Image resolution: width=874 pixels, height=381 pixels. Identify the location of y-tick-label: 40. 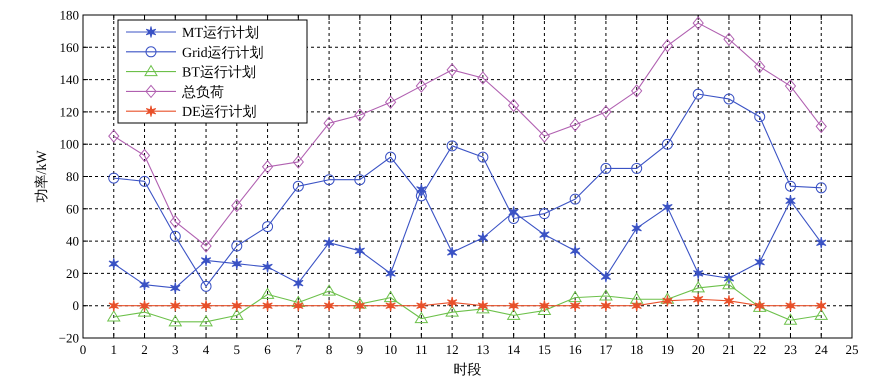
(72, 241).